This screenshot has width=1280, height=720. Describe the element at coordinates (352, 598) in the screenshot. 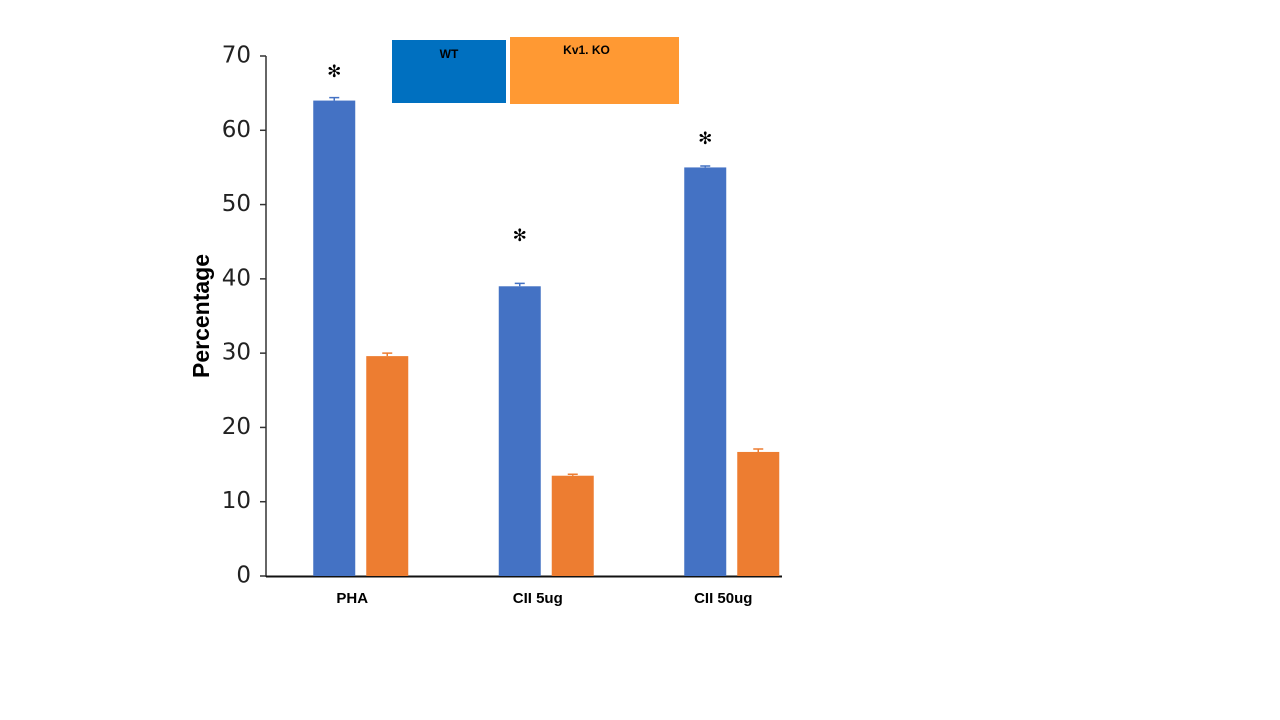

I see `x-tick-label: PHA` at that location.